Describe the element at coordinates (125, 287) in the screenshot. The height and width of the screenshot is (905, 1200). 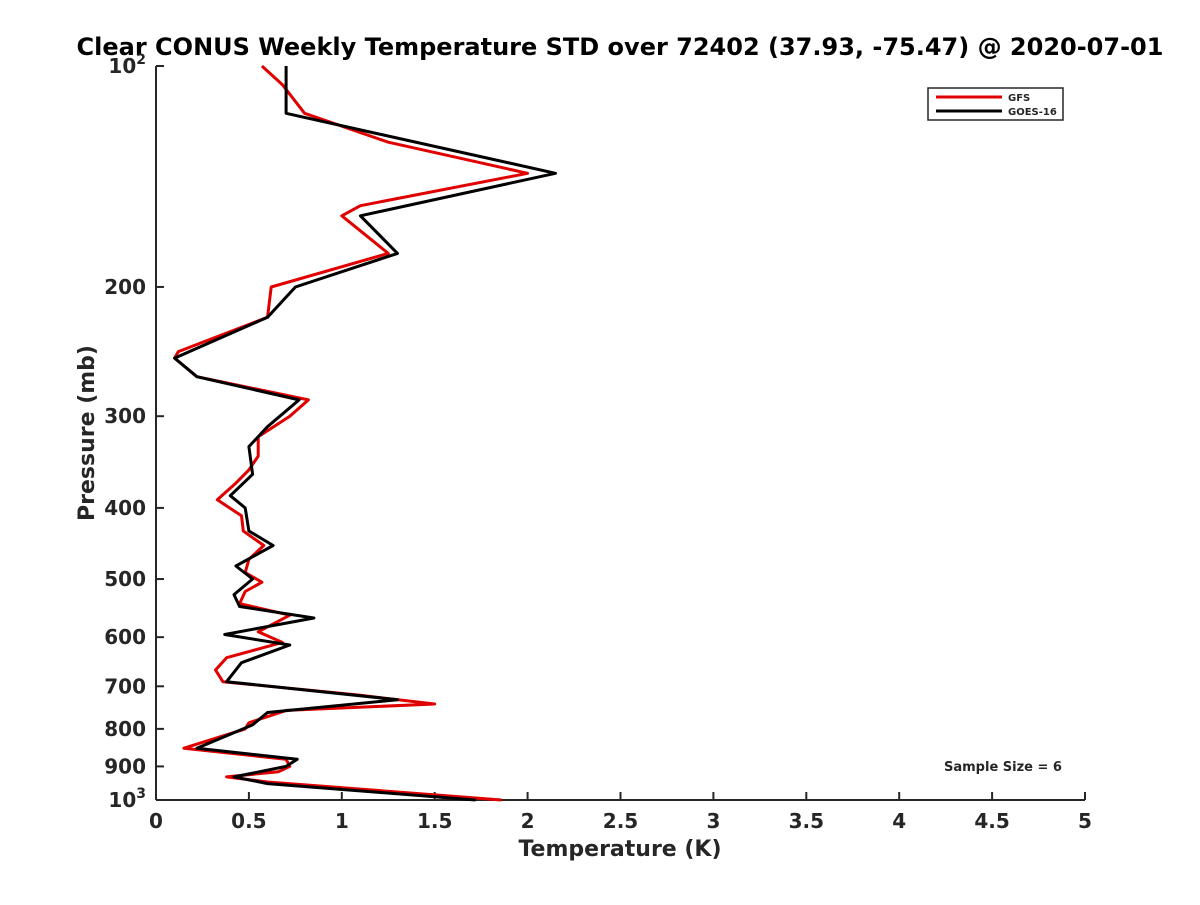
I see `y-tick-label: 200` at that location.